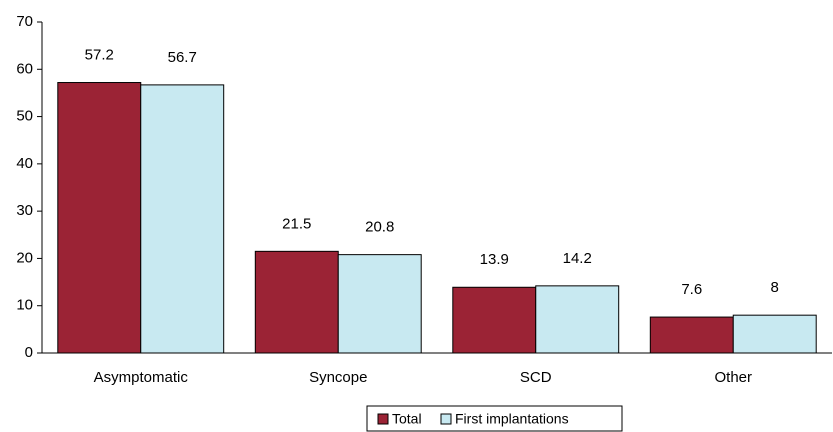 Image resolution: width=833 pixels, height=432 pixels. I want to click on value-label: 56.7, so click(182, 57).